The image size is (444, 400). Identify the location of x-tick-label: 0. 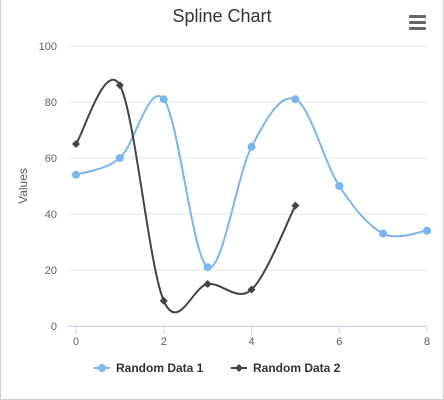
(76, 342).